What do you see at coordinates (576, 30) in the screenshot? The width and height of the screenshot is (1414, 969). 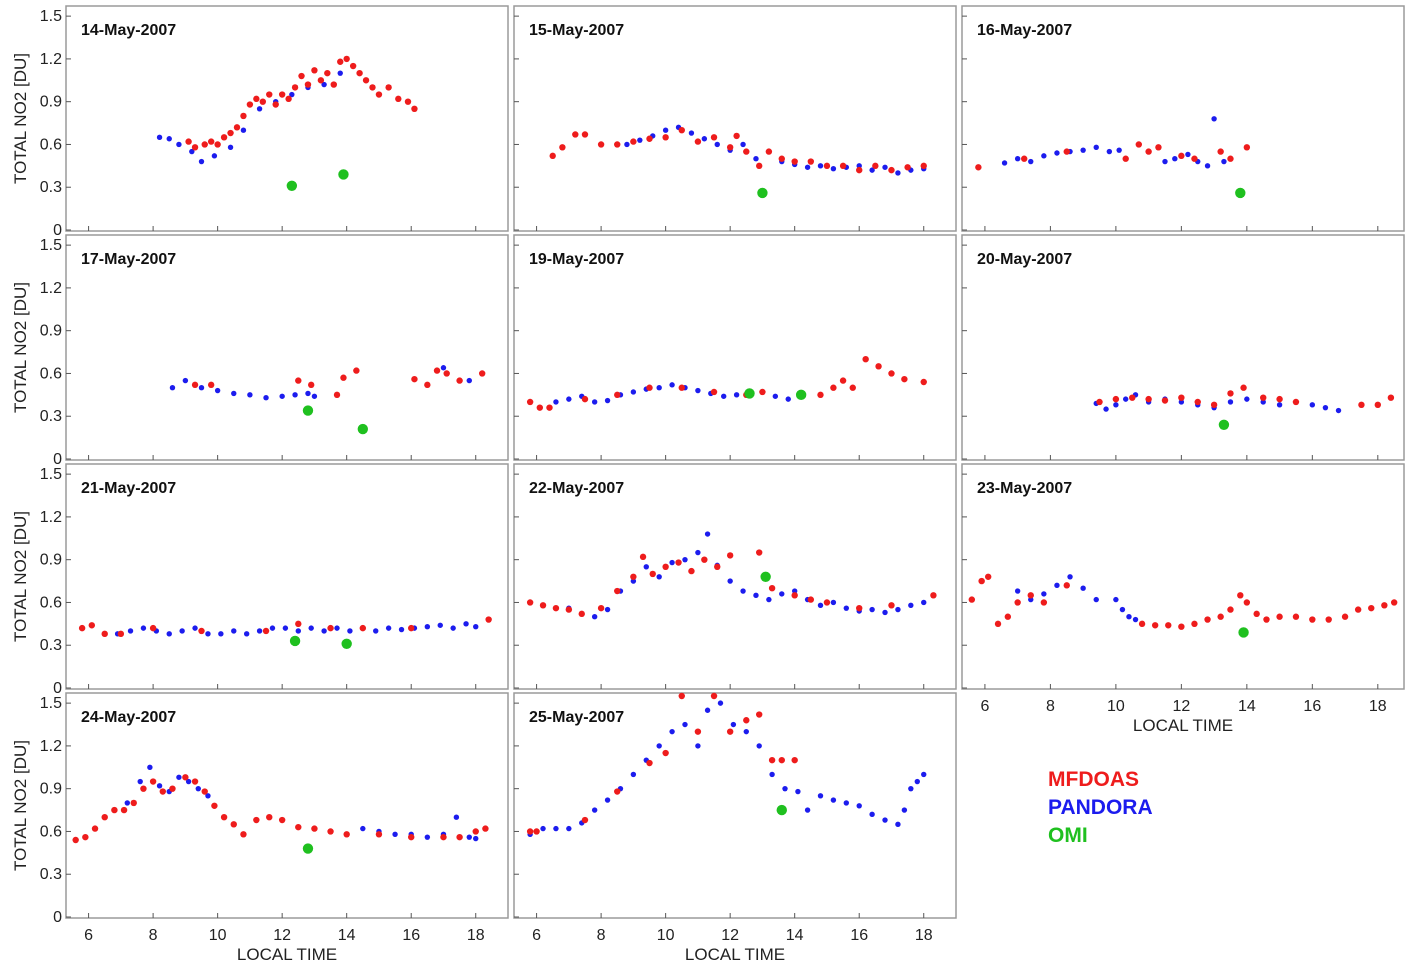 I see `panel-title: 15-May-2007` at bounding box center [576, 30].